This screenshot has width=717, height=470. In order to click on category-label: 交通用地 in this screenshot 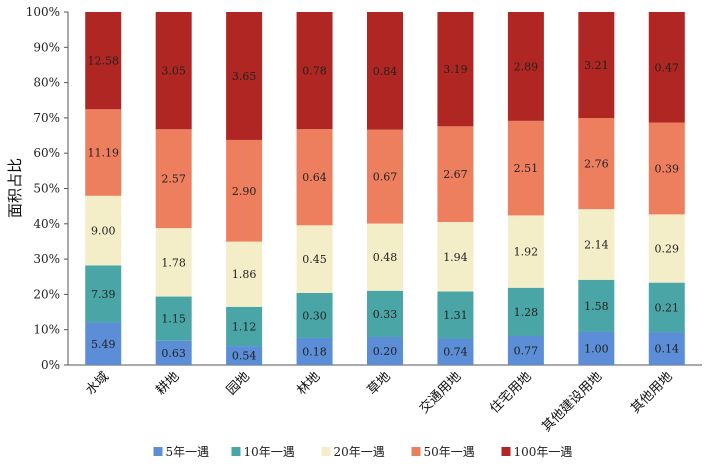, I will do `click(440, 393)`.